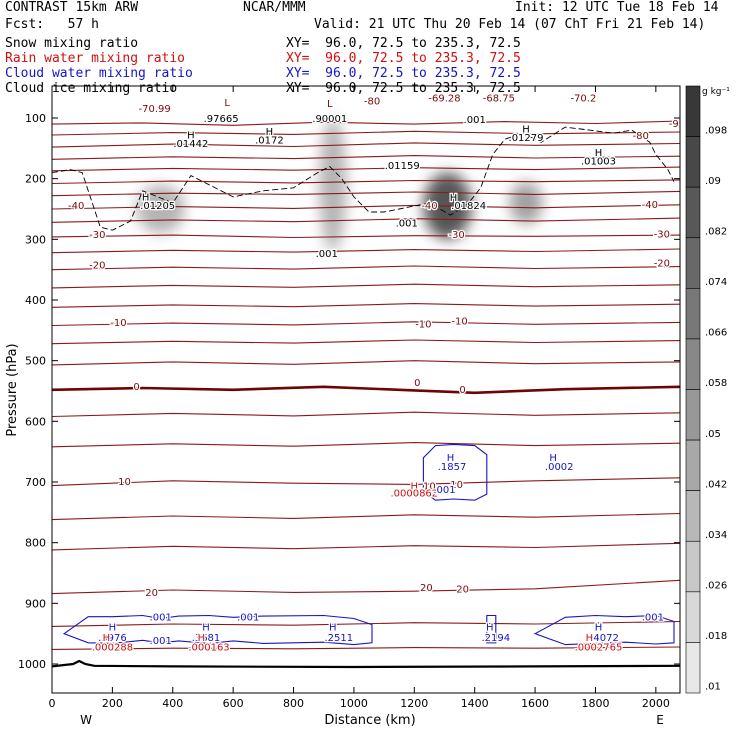 This screenshot has height=740, width=740. What do you see at coordinates (157, 206) in the screenshot?
I see `contour-label: .01205` at bounding box center [157, 206].